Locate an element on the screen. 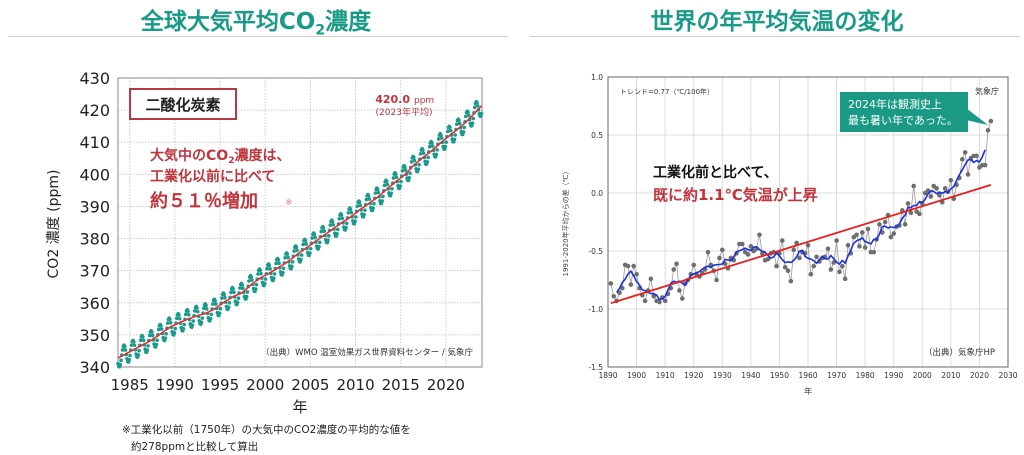 This screenshot has height=455, width=1024. temp-trend-label: トレンド=0.77（℃/100年） is located at coordinates (667, 91).